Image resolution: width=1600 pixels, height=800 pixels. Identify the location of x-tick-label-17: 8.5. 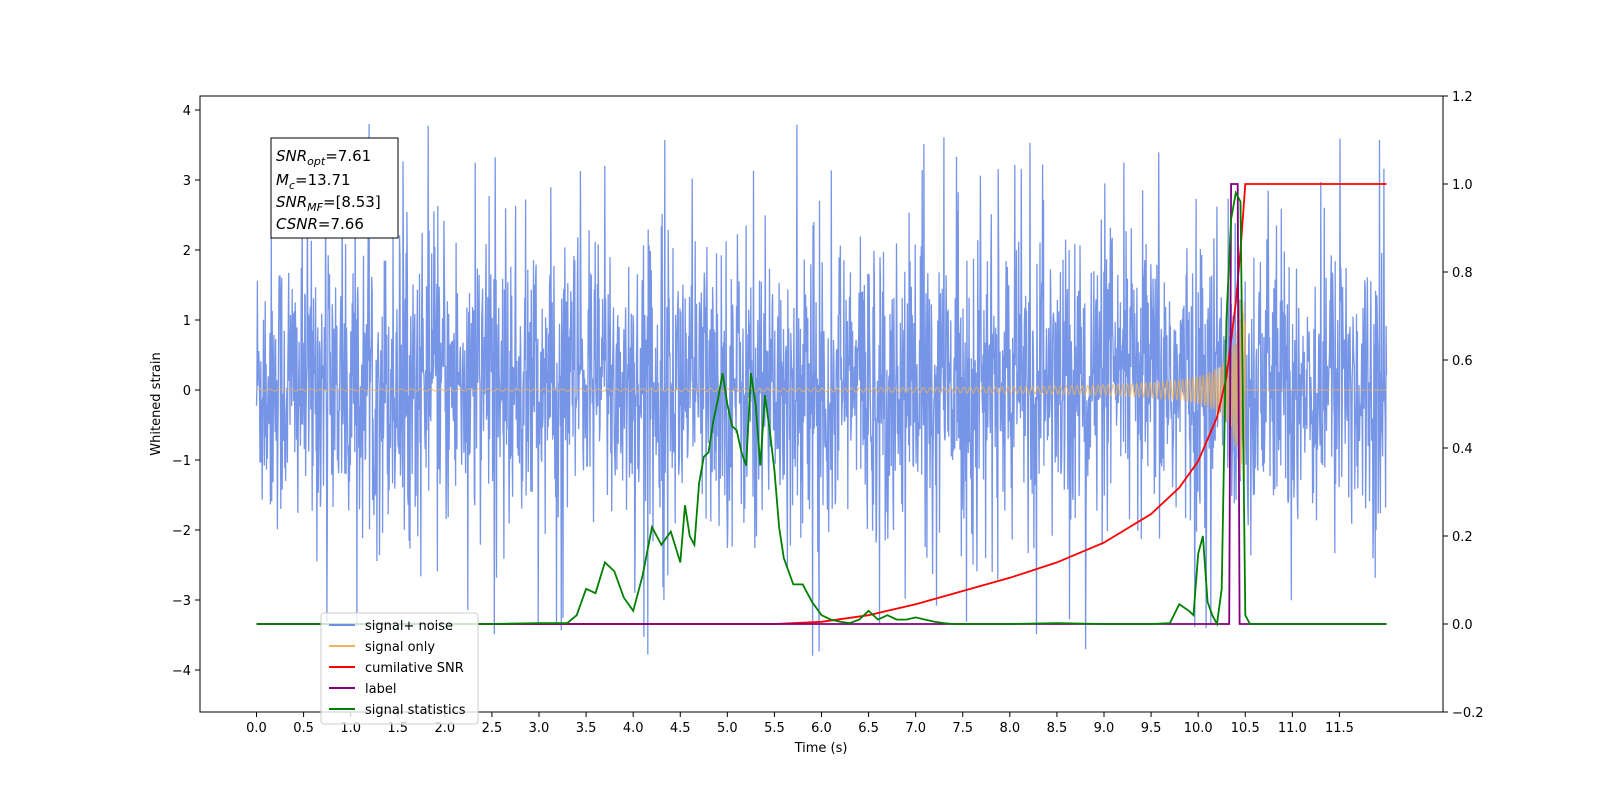
(1057, 728).